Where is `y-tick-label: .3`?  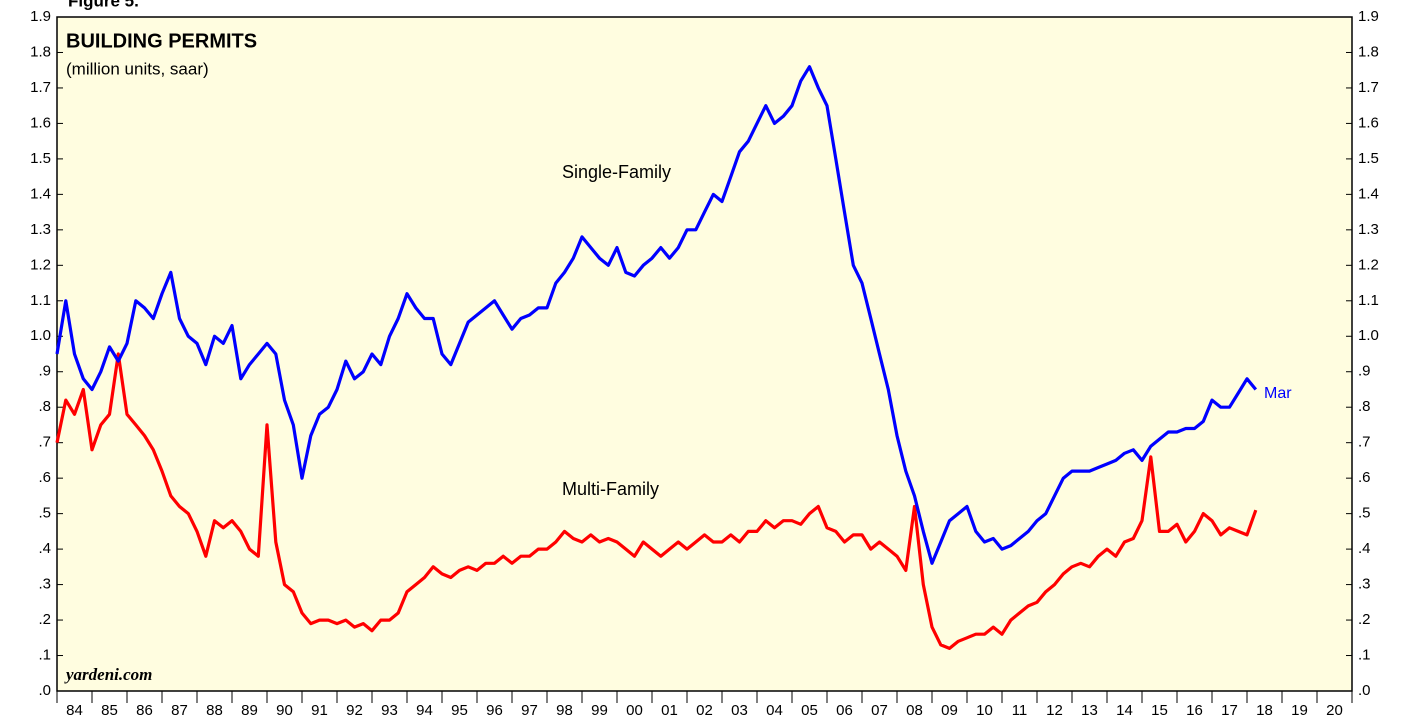
y-tick-label: .3 is located at coordinates (44, 584).